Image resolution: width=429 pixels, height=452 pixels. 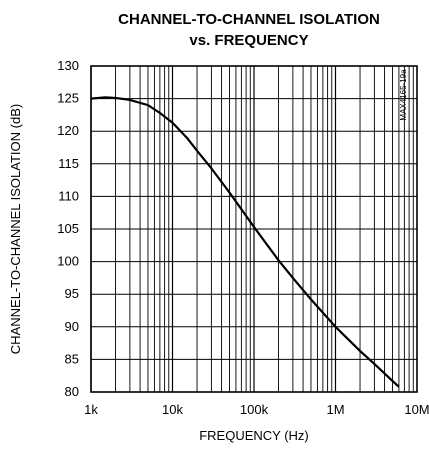 I want to click on y-tick-label: 115, so click(x=68, y=163).